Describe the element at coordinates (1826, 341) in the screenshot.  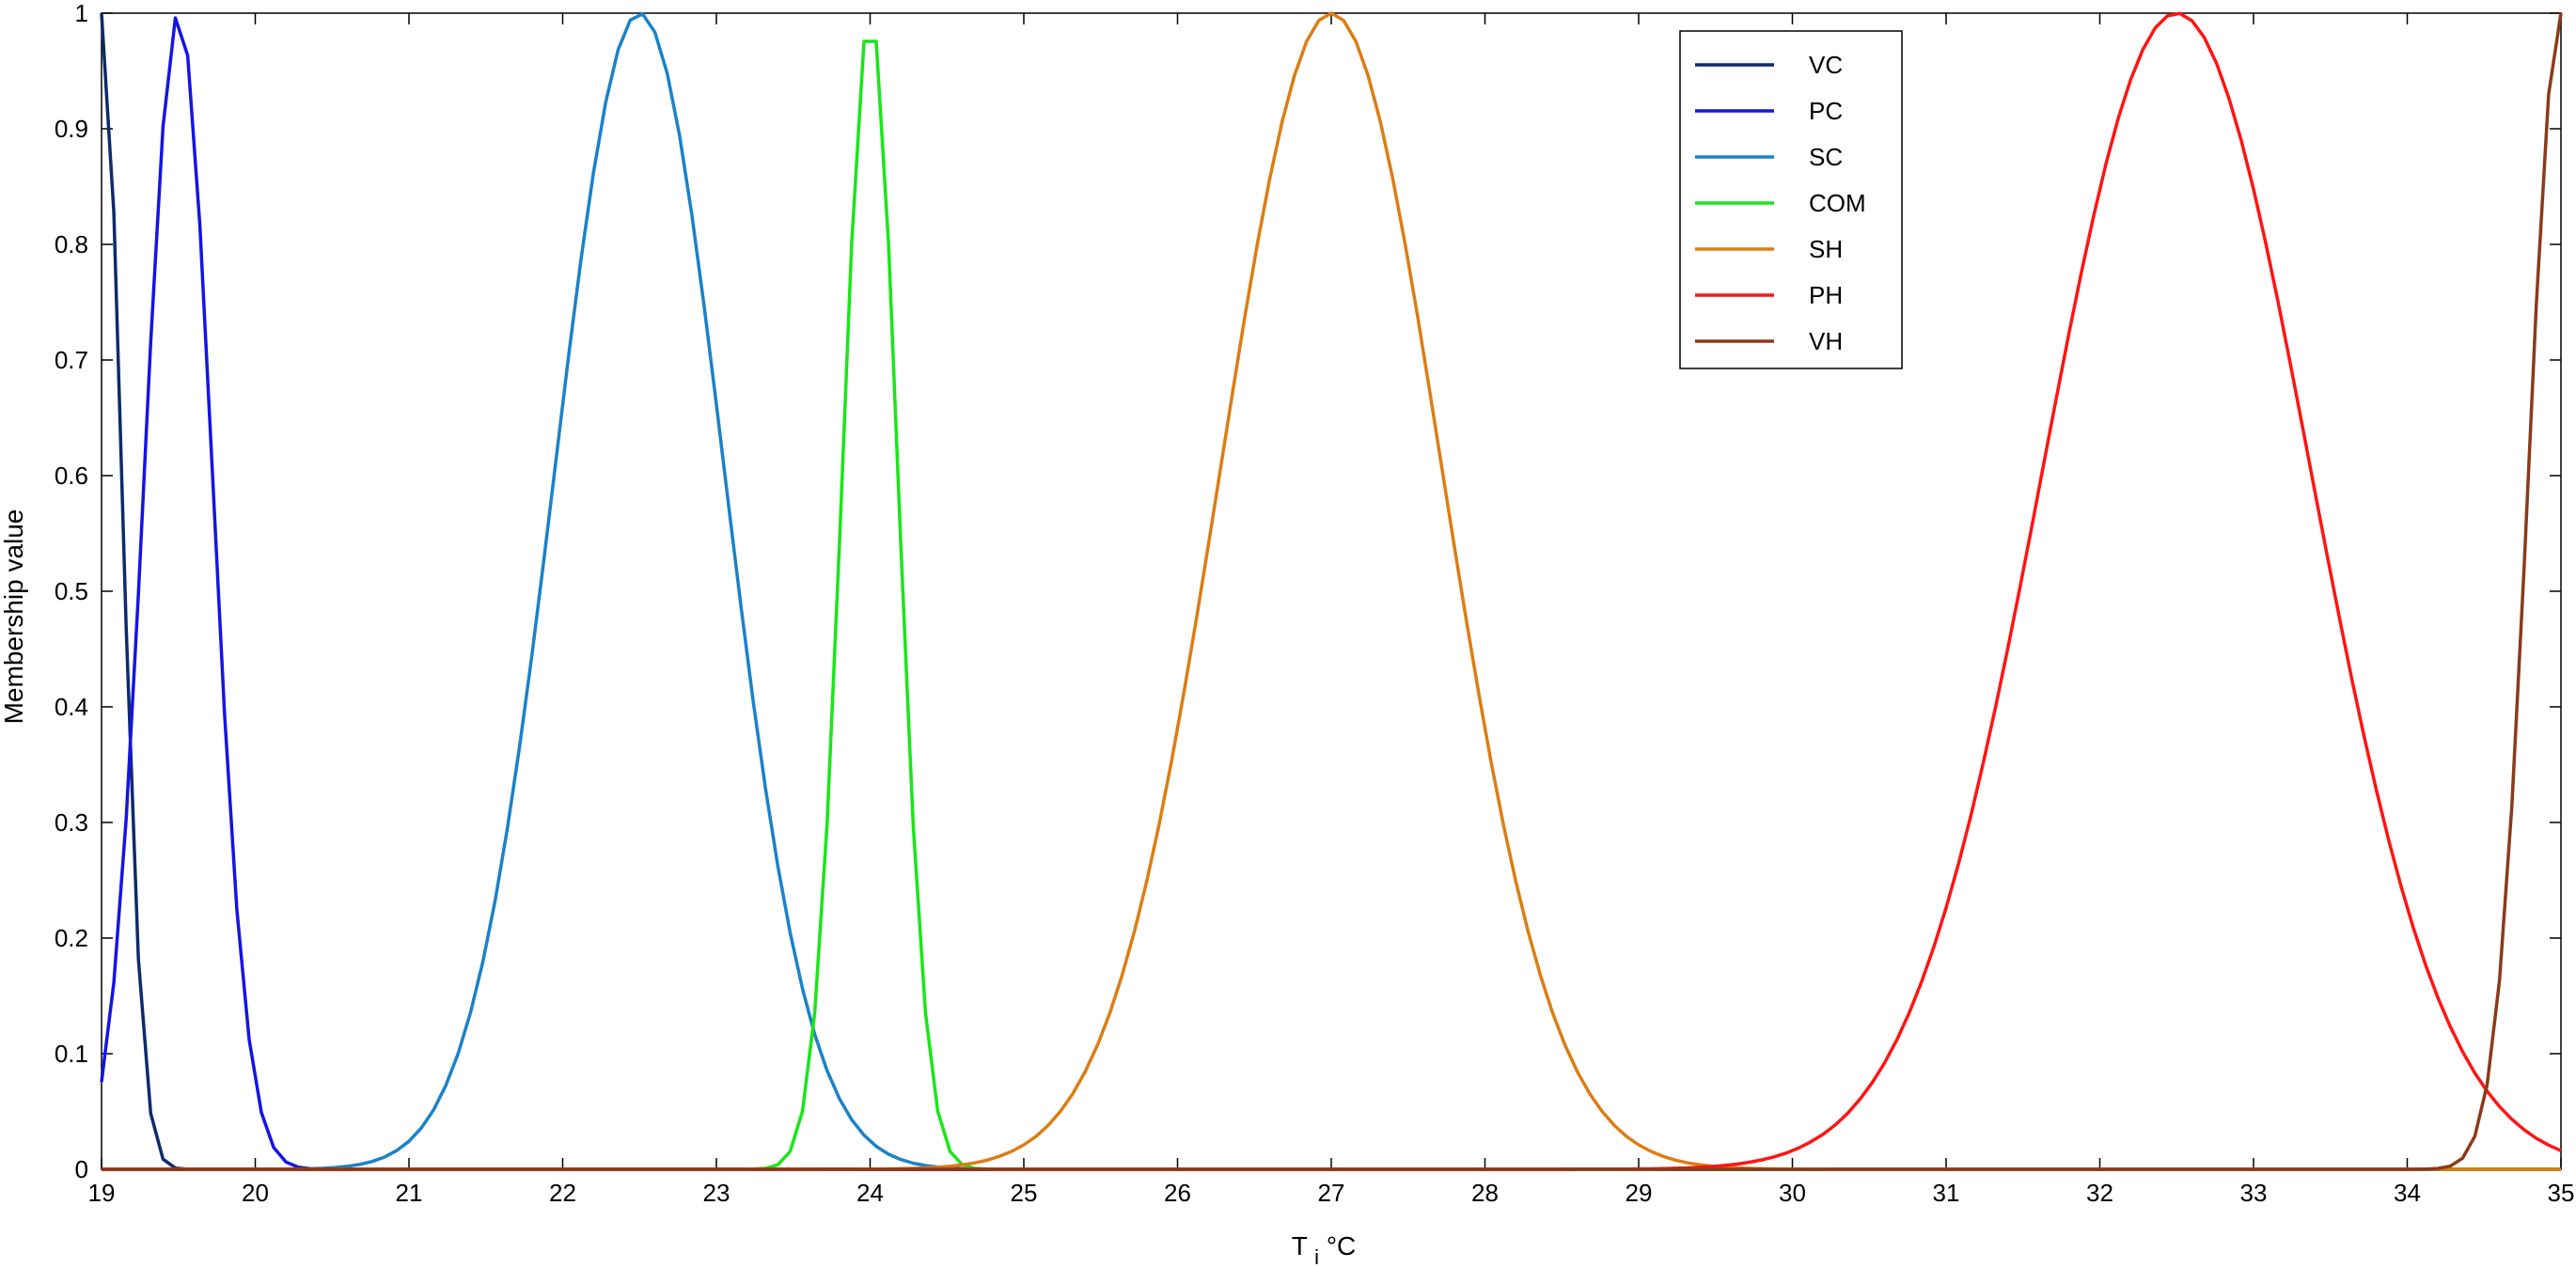
I see `legend-label-vh: VH` at that location.